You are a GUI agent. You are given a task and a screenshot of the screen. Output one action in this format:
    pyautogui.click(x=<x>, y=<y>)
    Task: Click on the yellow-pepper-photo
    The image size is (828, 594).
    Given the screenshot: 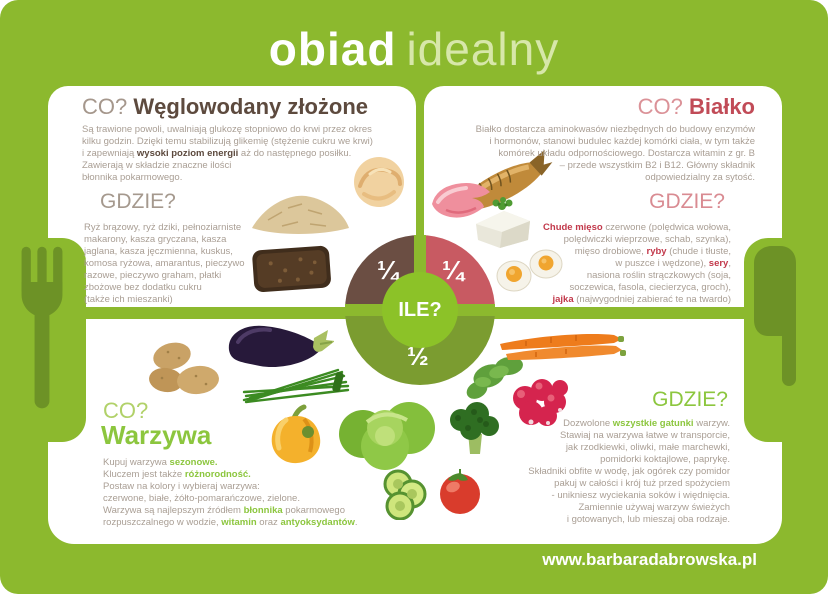 What is the action you would take?
    pyautogui.click(x=296, y=434)
    